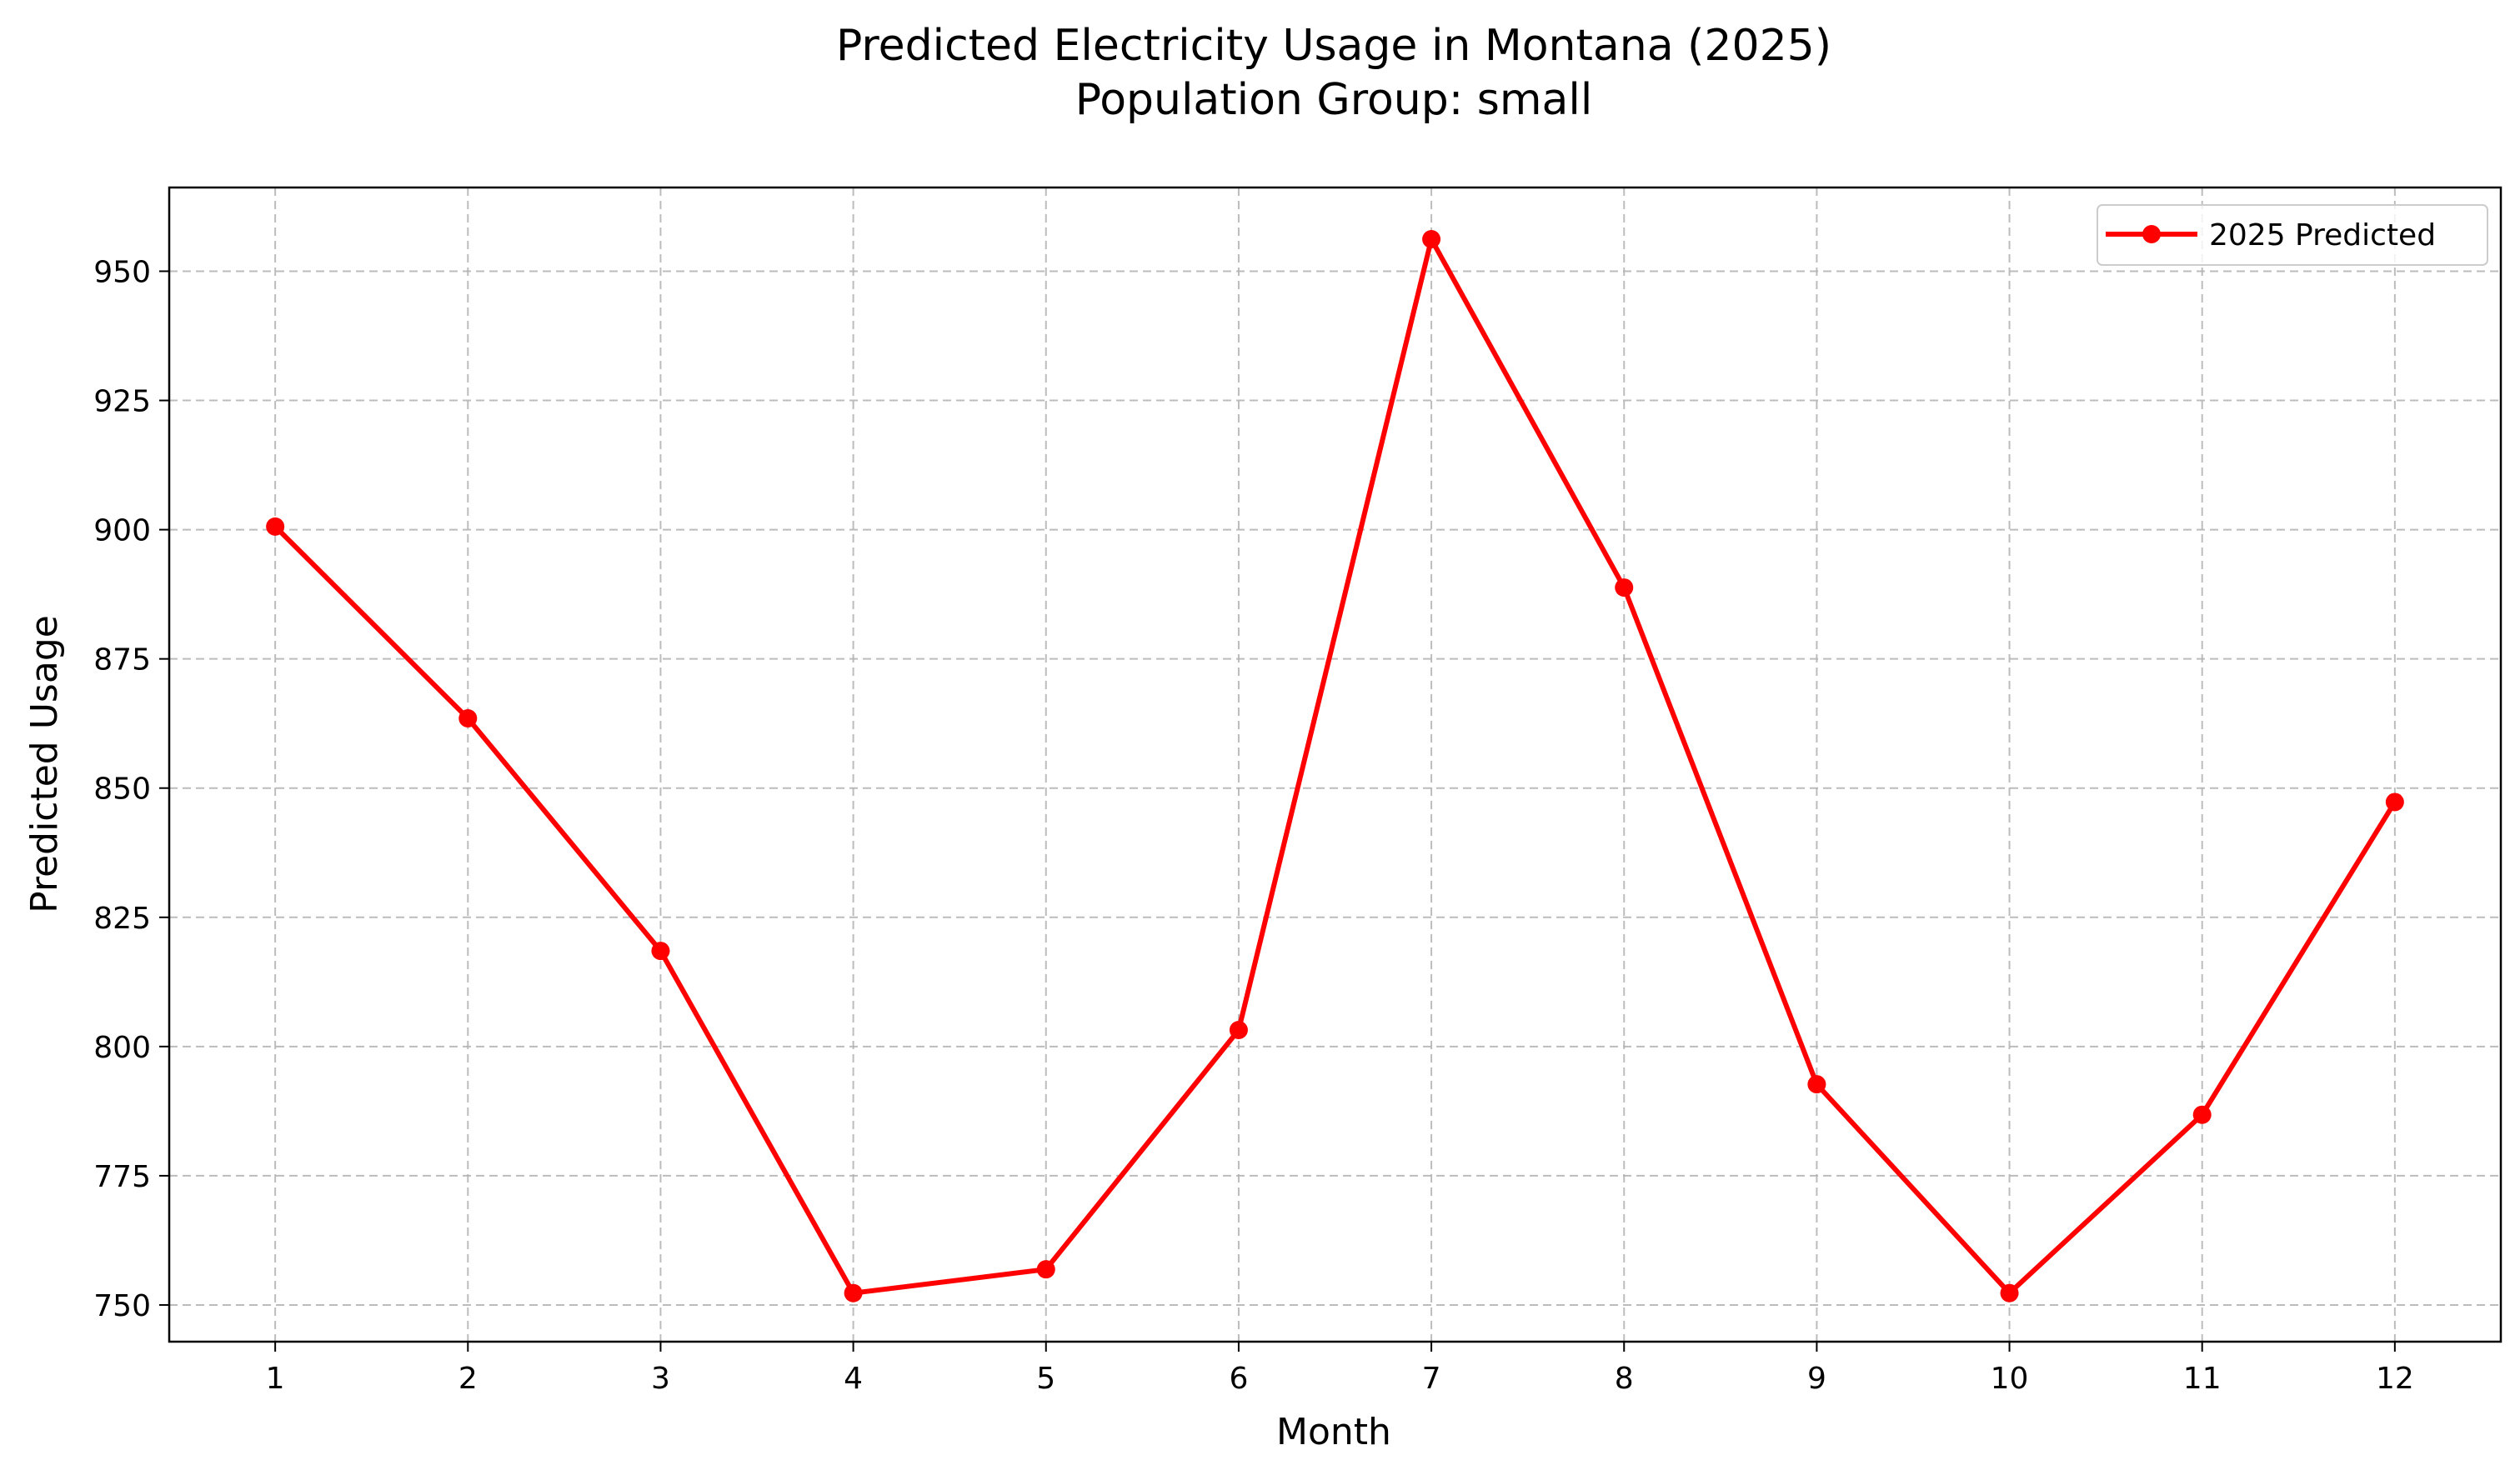  What do you see at coordinates (660, 1379) in the screenshot?
I see `x-tick-label: 3` at bounding box center [660, 1379].